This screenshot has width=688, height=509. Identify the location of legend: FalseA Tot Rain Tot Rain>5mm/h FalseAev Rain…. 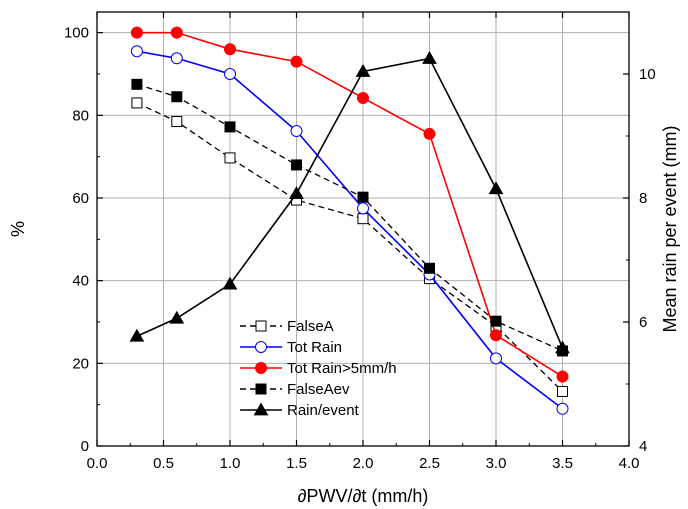
(318, 368).